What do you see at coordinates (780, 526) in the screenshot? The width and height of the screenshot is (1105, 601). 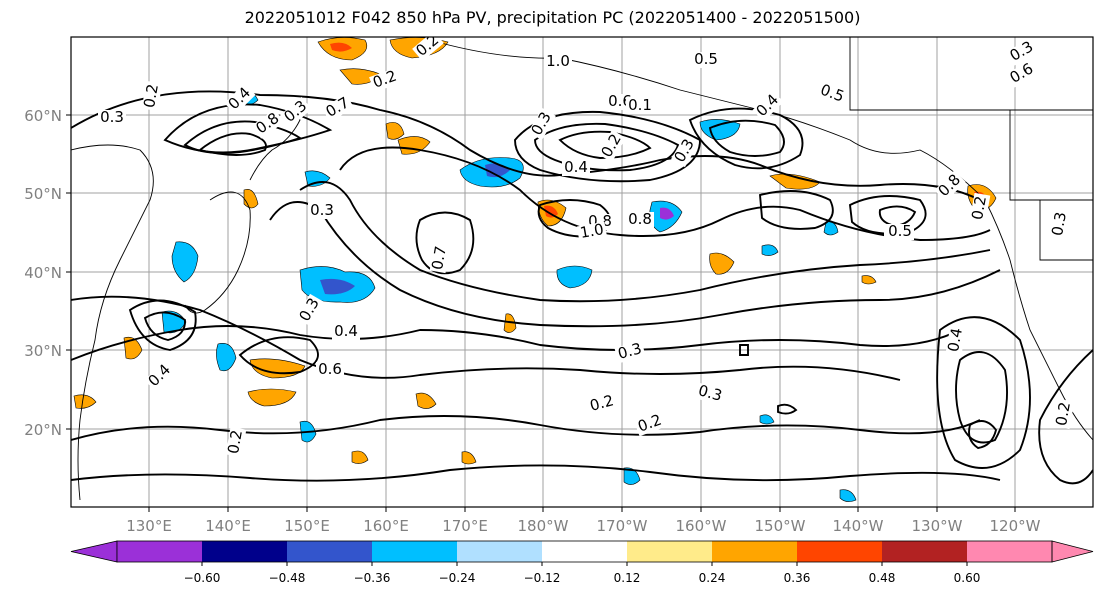 I see `longitude-label: 150°W` at bounding box center [780, 526].